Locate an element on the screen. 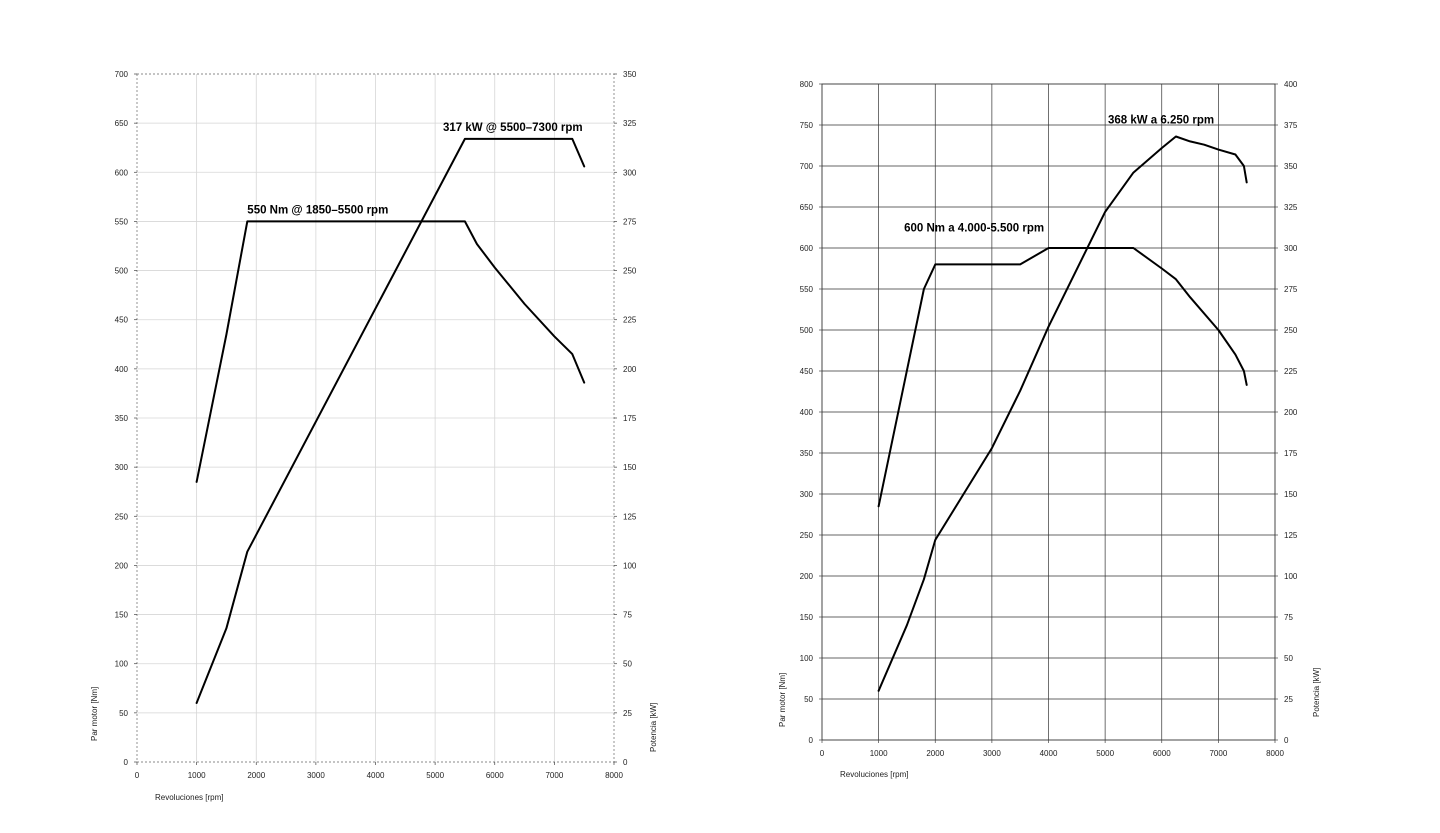 The image size is (1440, 833). annotation-label: 317 kW @ 5500–7300 rpm is located at coordinates (513, 128).